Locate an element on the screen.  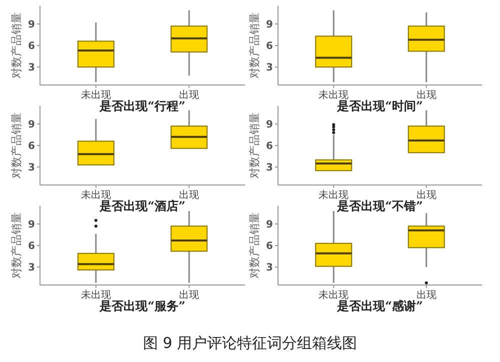
x-axis-title: 是否出现“服务” is located at coordinates (142, 306).